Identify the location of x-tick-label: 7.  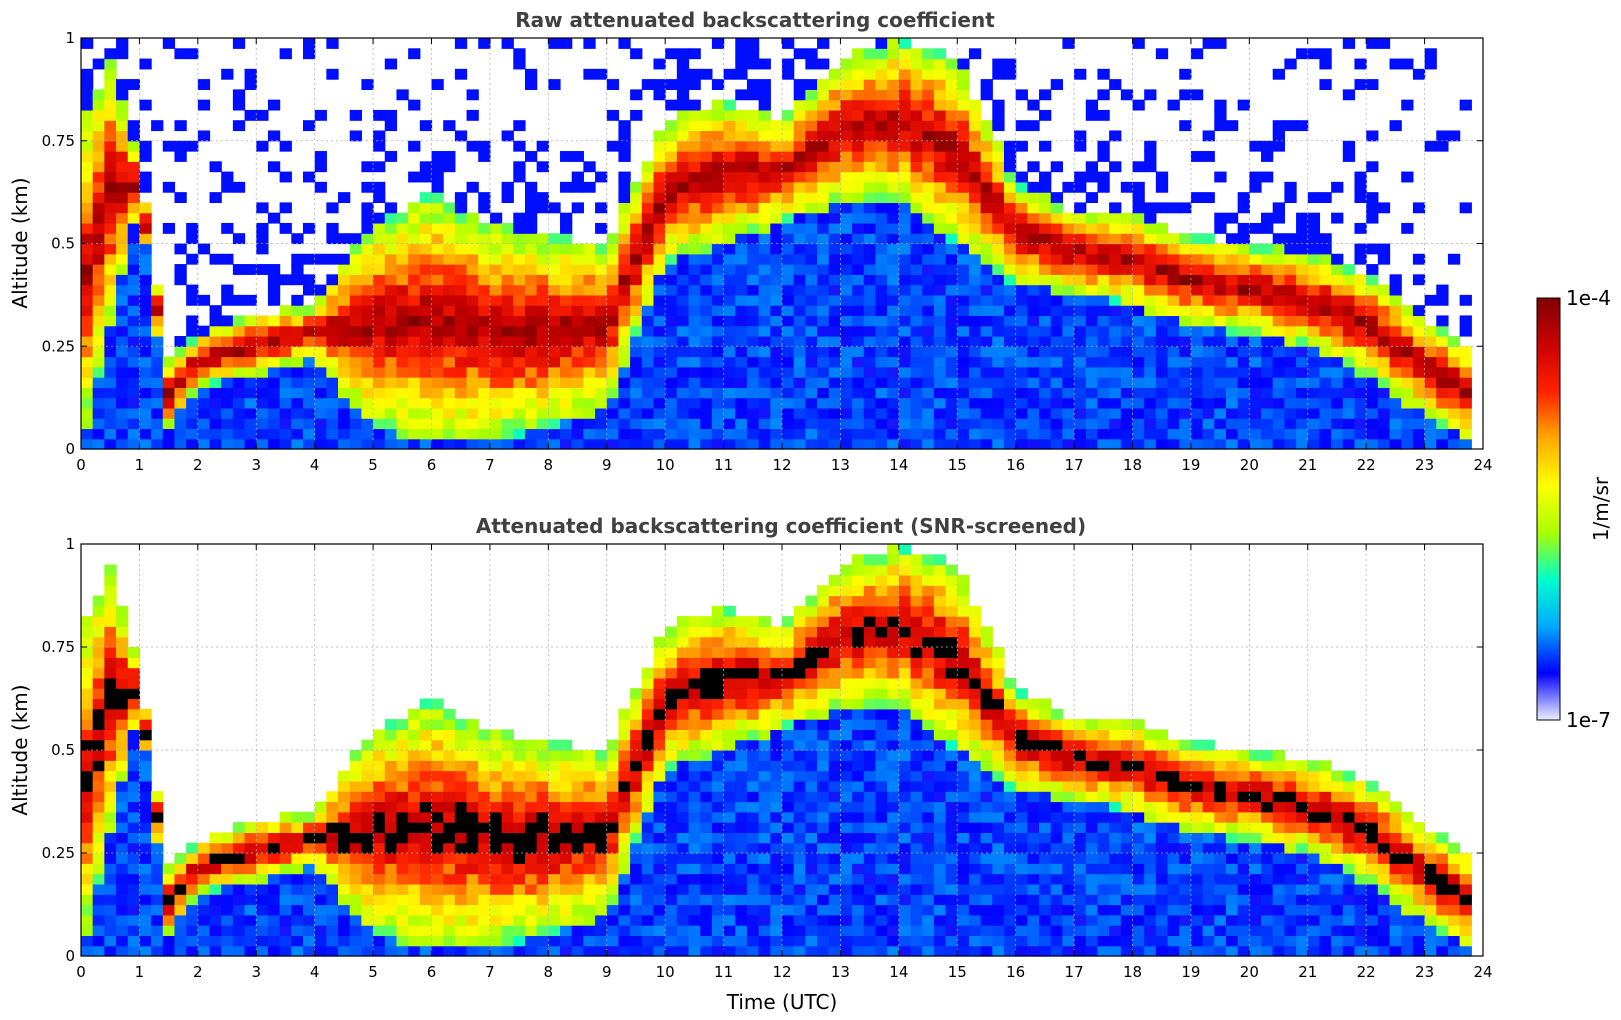
(490, 465).